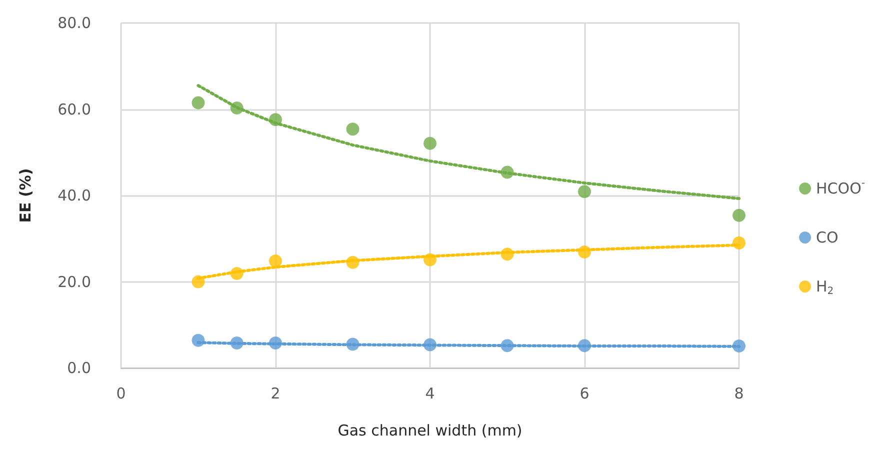 The height and width of the screenshot is (475, 884). What do you see at coordinates (275, 393) in the screenshot?
I see `x-tick-label: 2` at bounding box center [275, 393].